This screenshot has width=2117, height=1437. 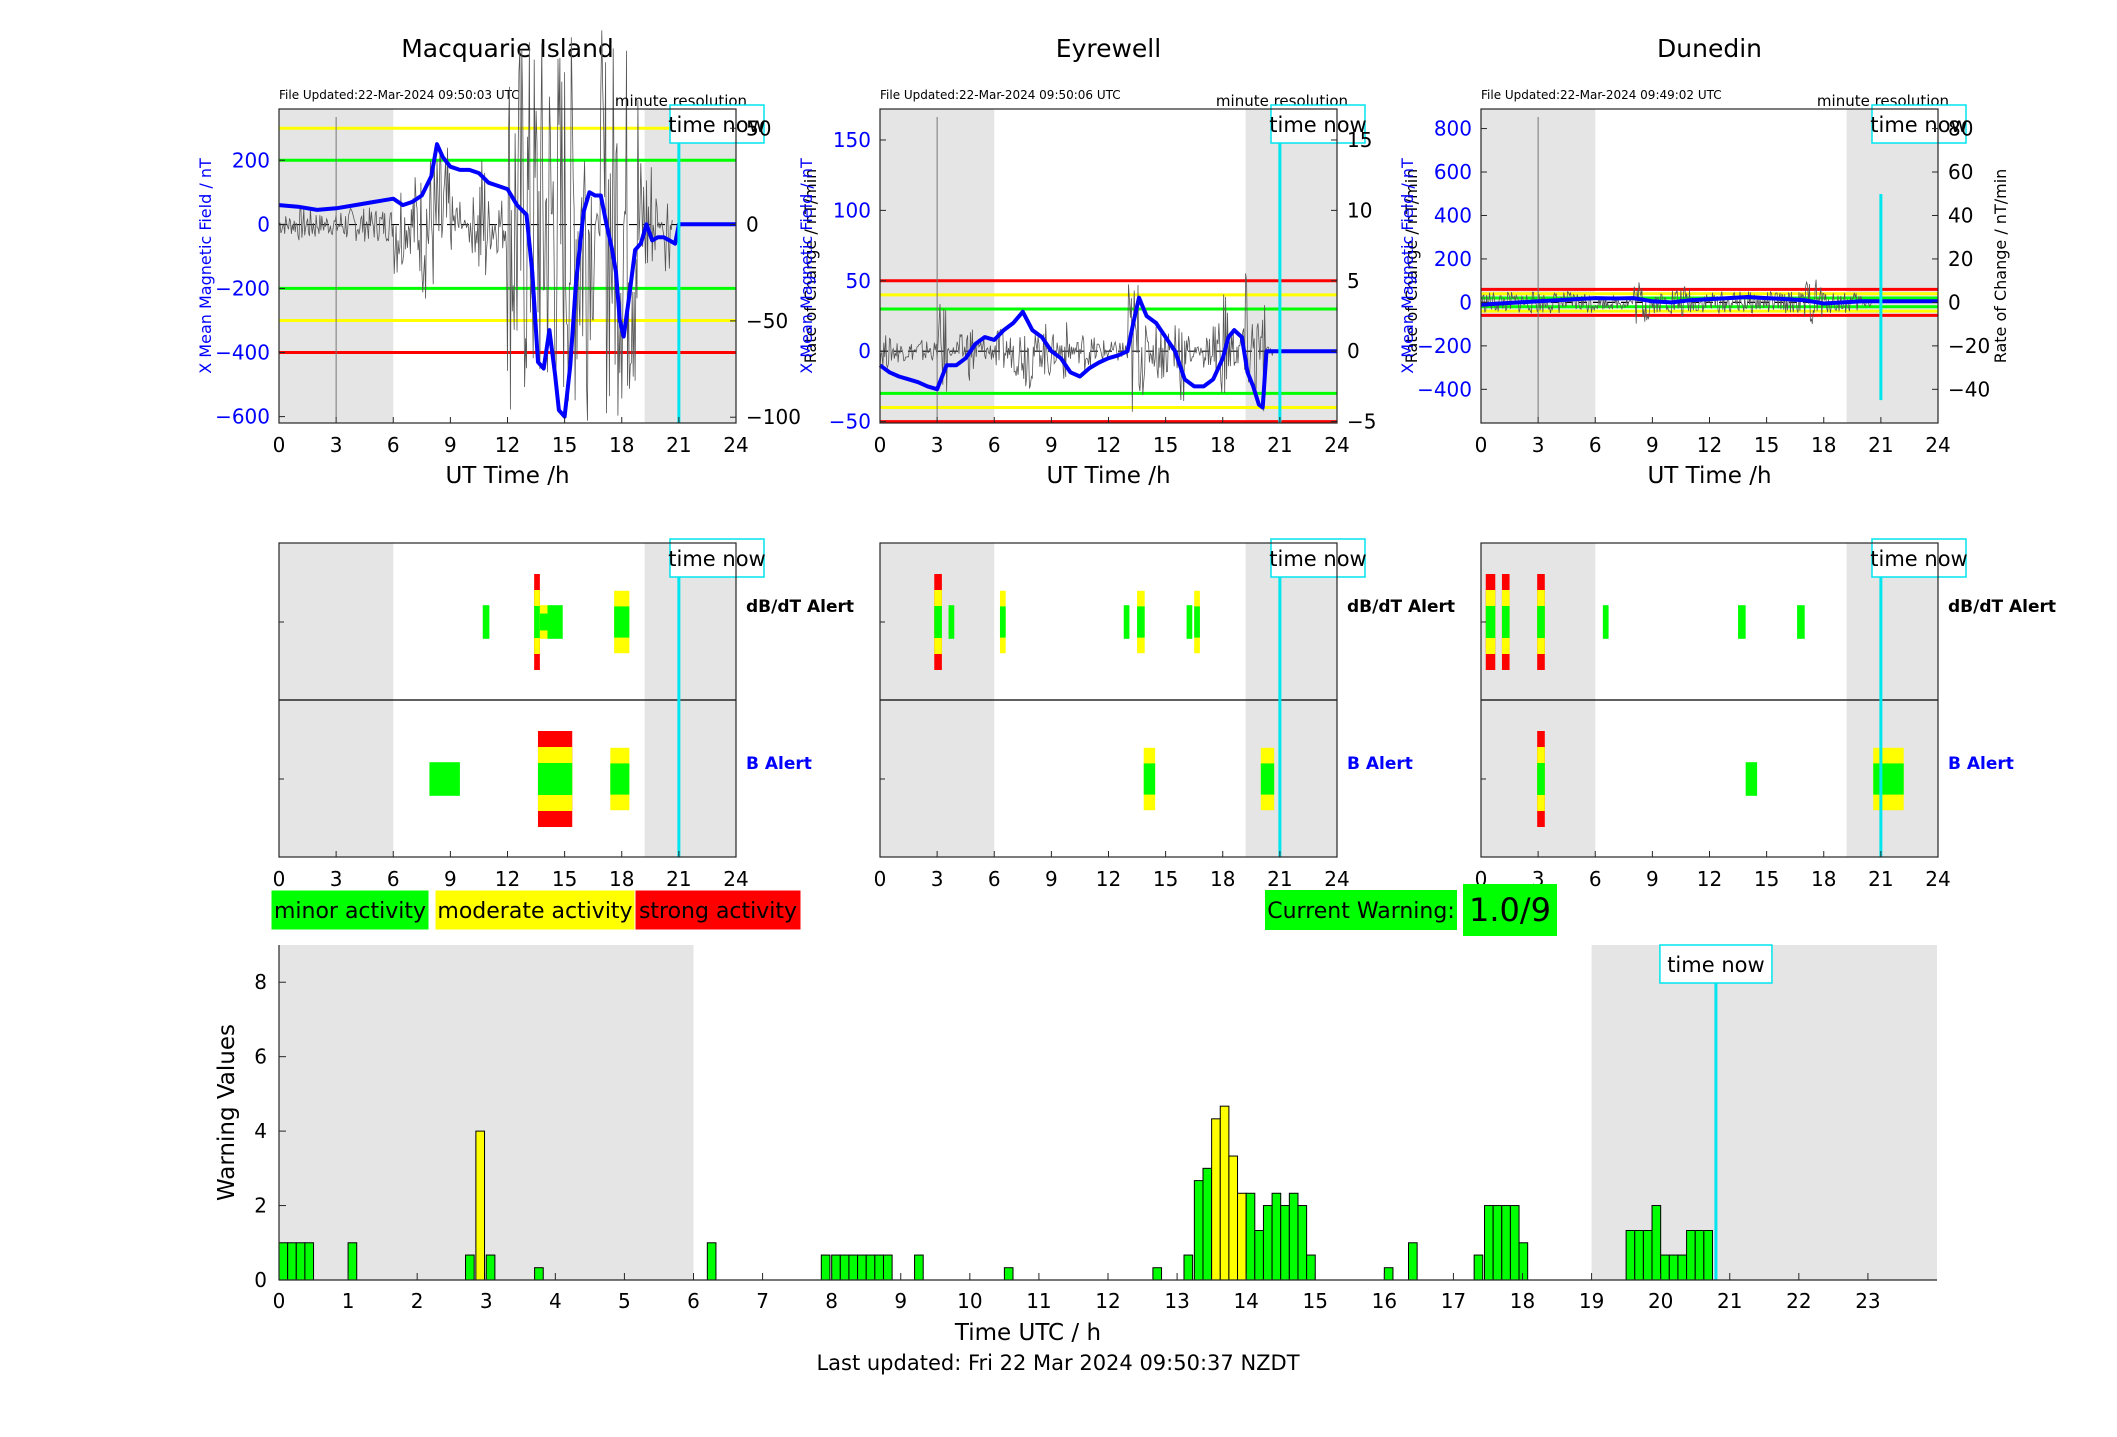 I want to click on x-field-series-line, so click(x=1709, y=301).